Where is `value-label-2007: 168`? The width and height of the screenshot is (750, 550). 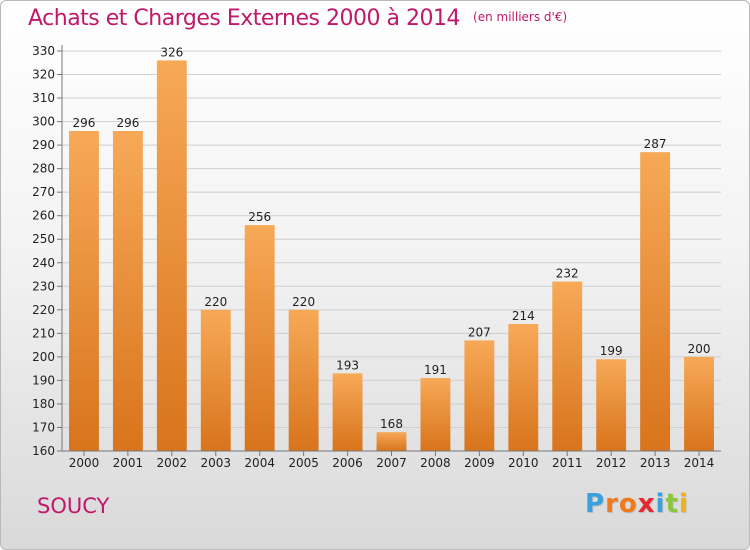 value-label-2007: 168 is located at coordinates (391, 424).